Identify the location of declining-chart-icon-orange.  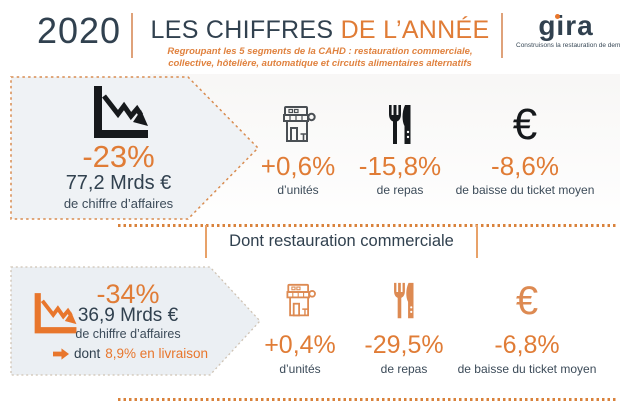
(55, 313).